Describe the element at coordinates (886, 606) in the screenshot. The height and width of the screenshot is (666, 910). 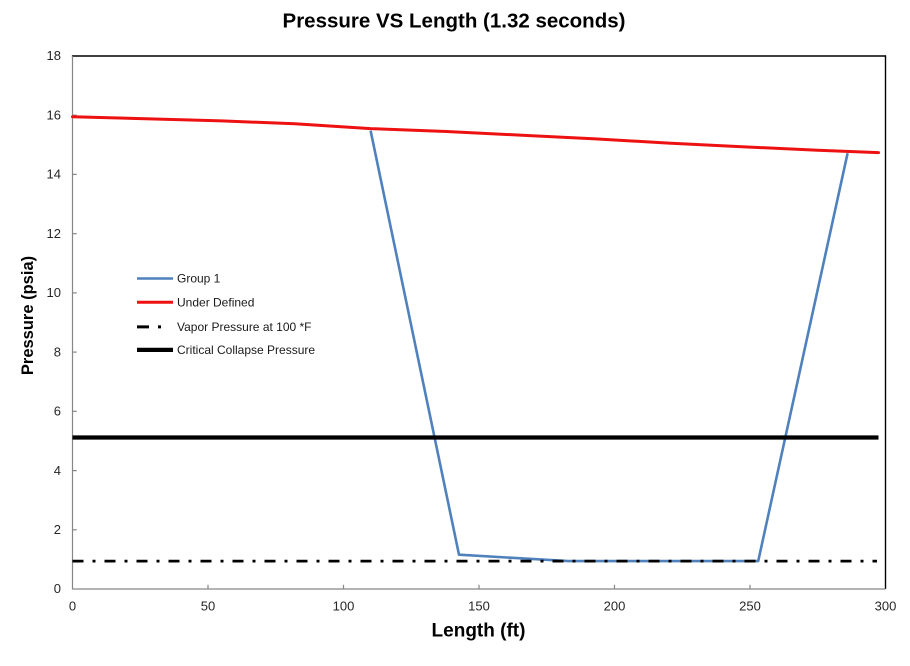
I see `svg-text: 300` at that location.